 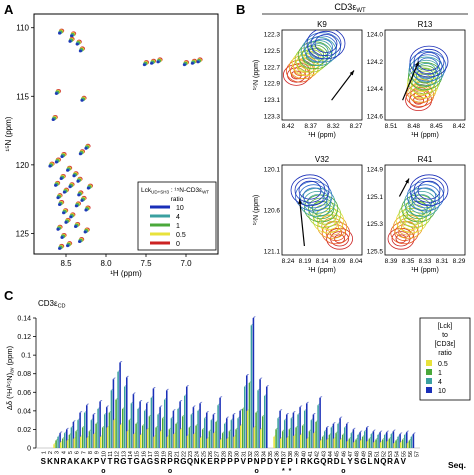 What do you see at coordinates (384, 454) in the screenshot?
I see `residue-number: 52` at bounding box center [384, 454].